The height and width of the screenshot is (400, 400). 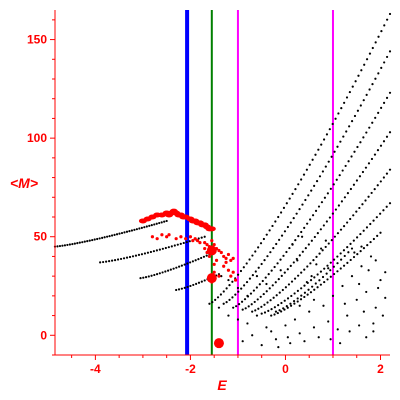 I want to click on y-ticks: 0 50 100 150, so click(x=41, y=187).